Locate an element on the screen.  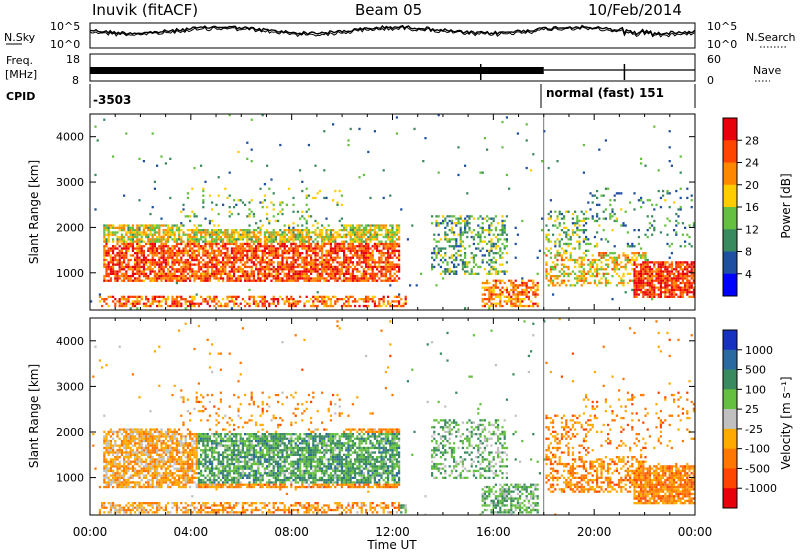
noise-right-tick-bottom: 10^0 is located at coordinates (722, 44).